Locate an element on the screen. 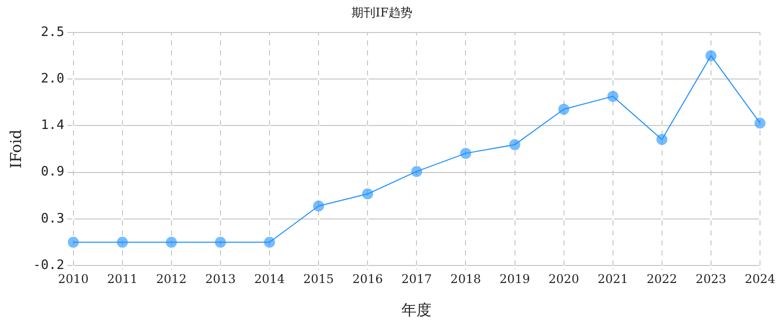 This screenshot has width=782, height=330. x-tick-label: 2013 is located at coordinates (220, 279).